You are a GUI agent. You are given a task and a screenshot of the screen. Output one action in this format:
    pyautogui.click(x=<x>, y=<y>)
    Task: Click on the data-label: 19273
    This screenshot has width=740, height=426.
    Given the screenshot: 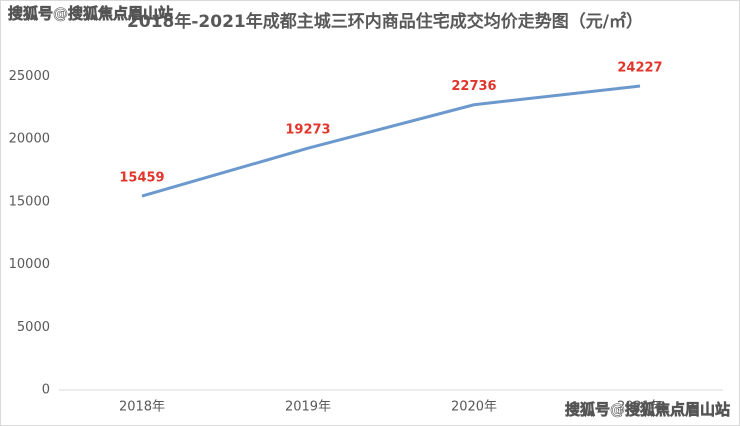 What is the action you would take?
    pyautogui.click(x=307, y=130)
    